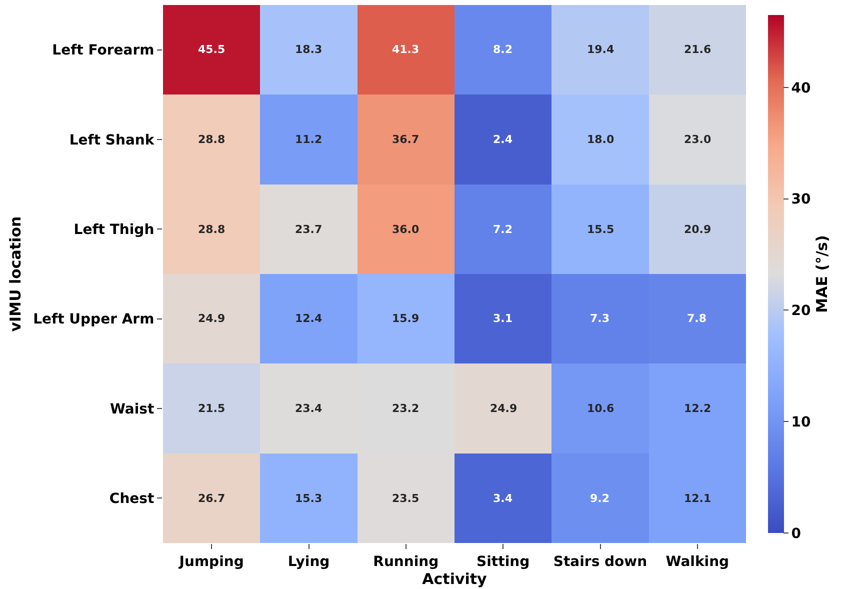 The width and height of the screenshot is (856, 589). Describe the element at coordinates (503, 562) in the screenshot. I see `x-tick-label: Sitting` at that location.